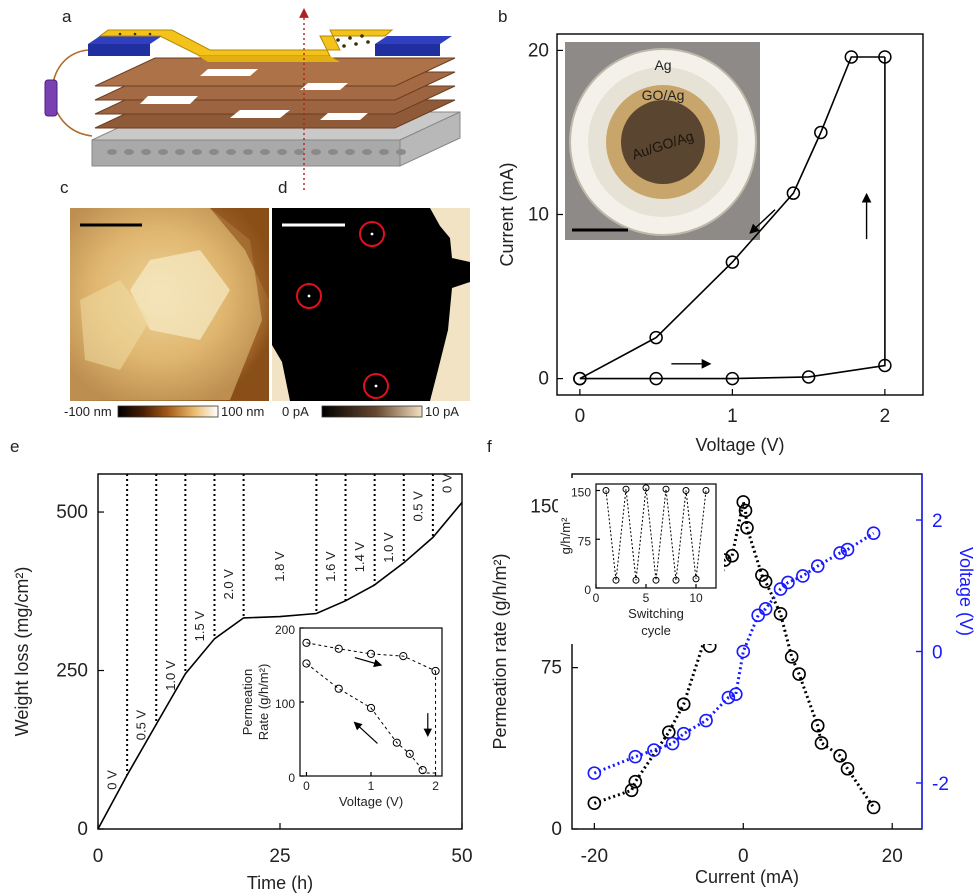  What do you see at coordinates (585, 541) in the screenshot?
I see `chart-f-inset-ytick-label: 75` at bounding box center [585, 541].